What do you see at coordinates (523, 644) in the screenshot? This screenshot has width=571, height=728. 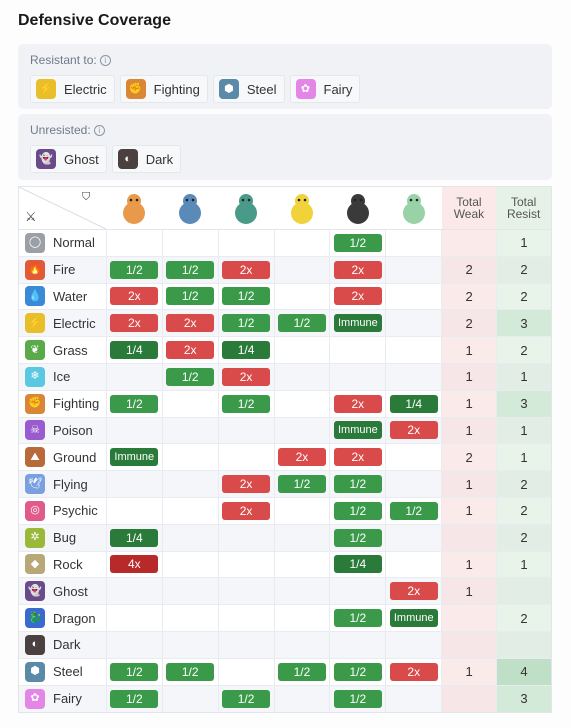 I see `total-resist-cell` at bounding box center [523, 644].